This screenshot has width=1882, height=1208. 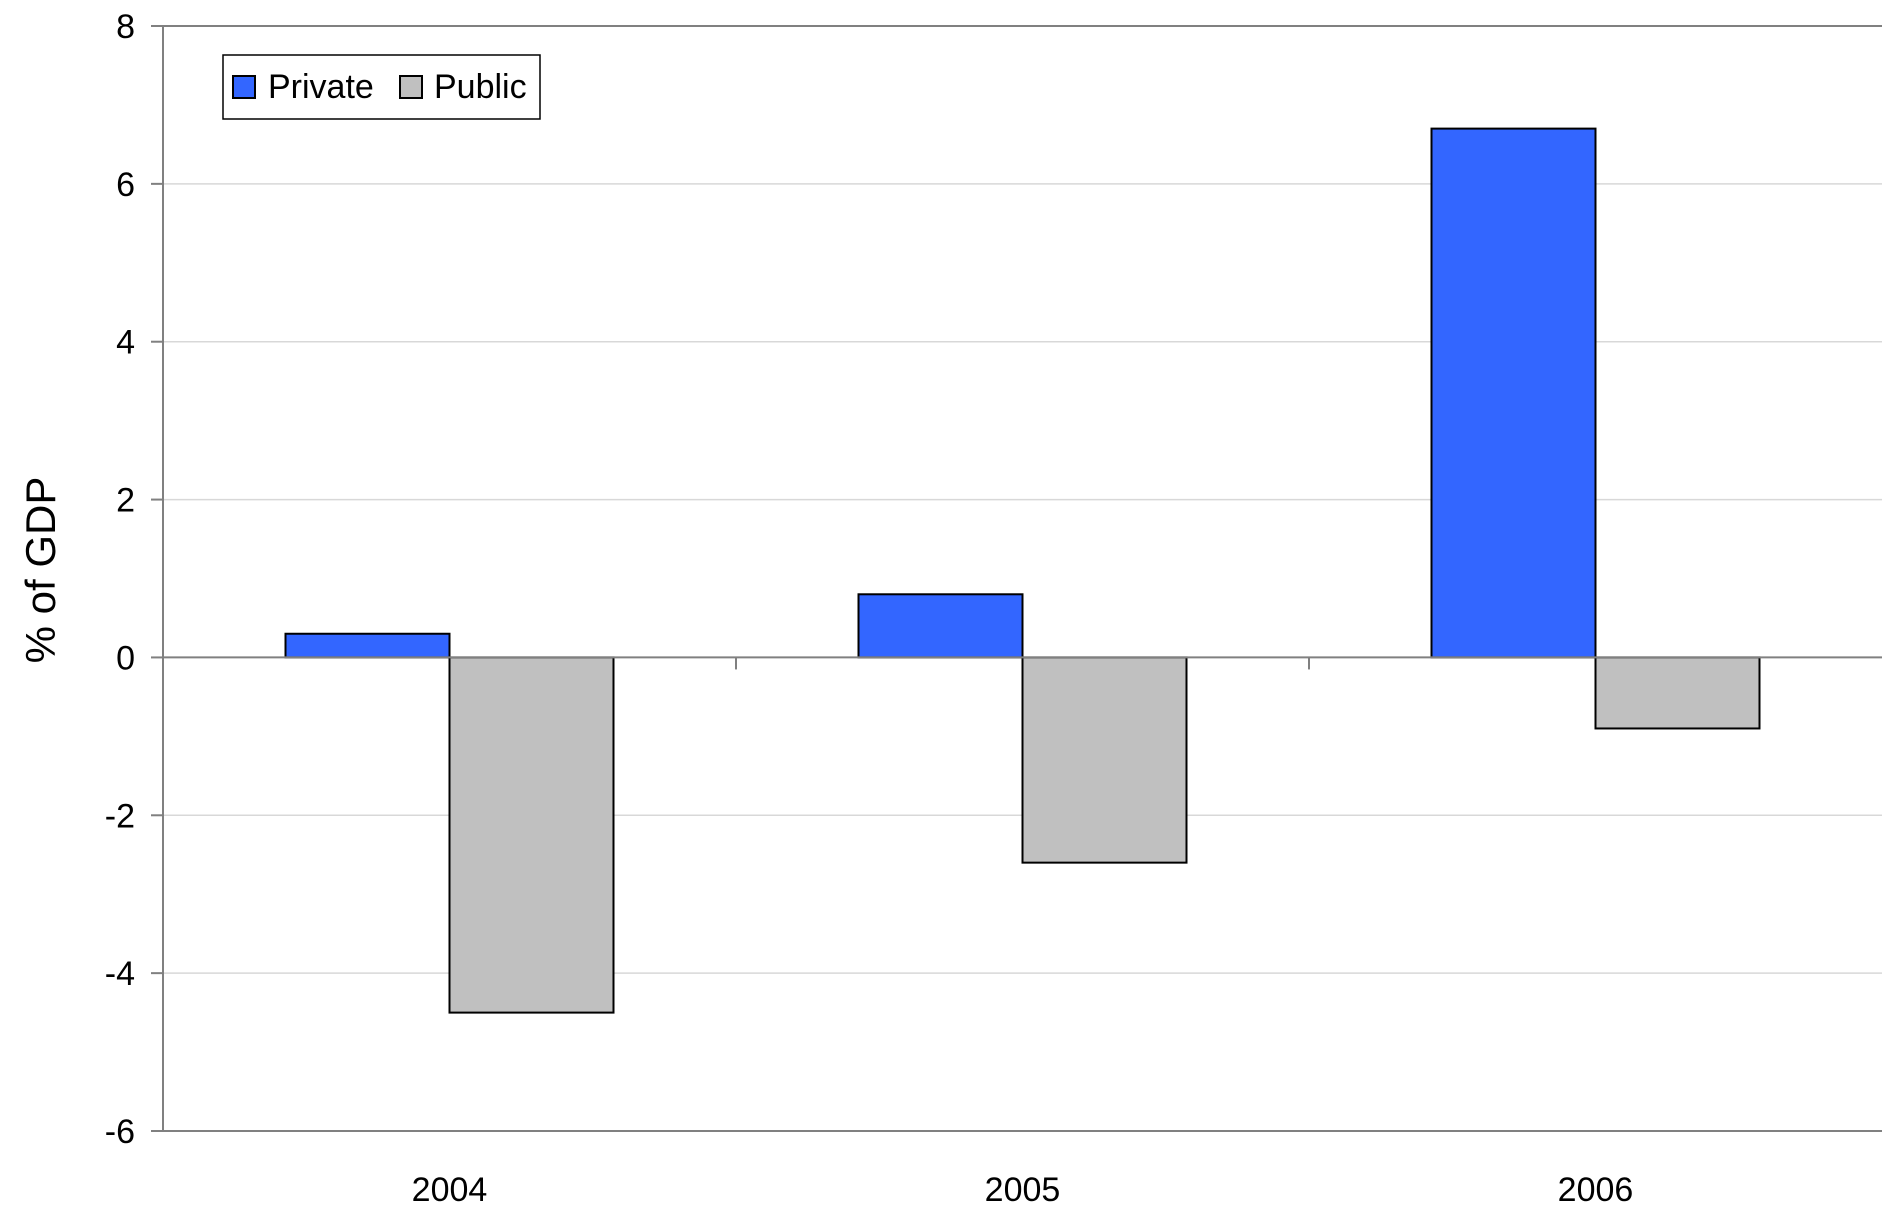 I want to click on y-tick-label: 8, so click(x=125, y=27).